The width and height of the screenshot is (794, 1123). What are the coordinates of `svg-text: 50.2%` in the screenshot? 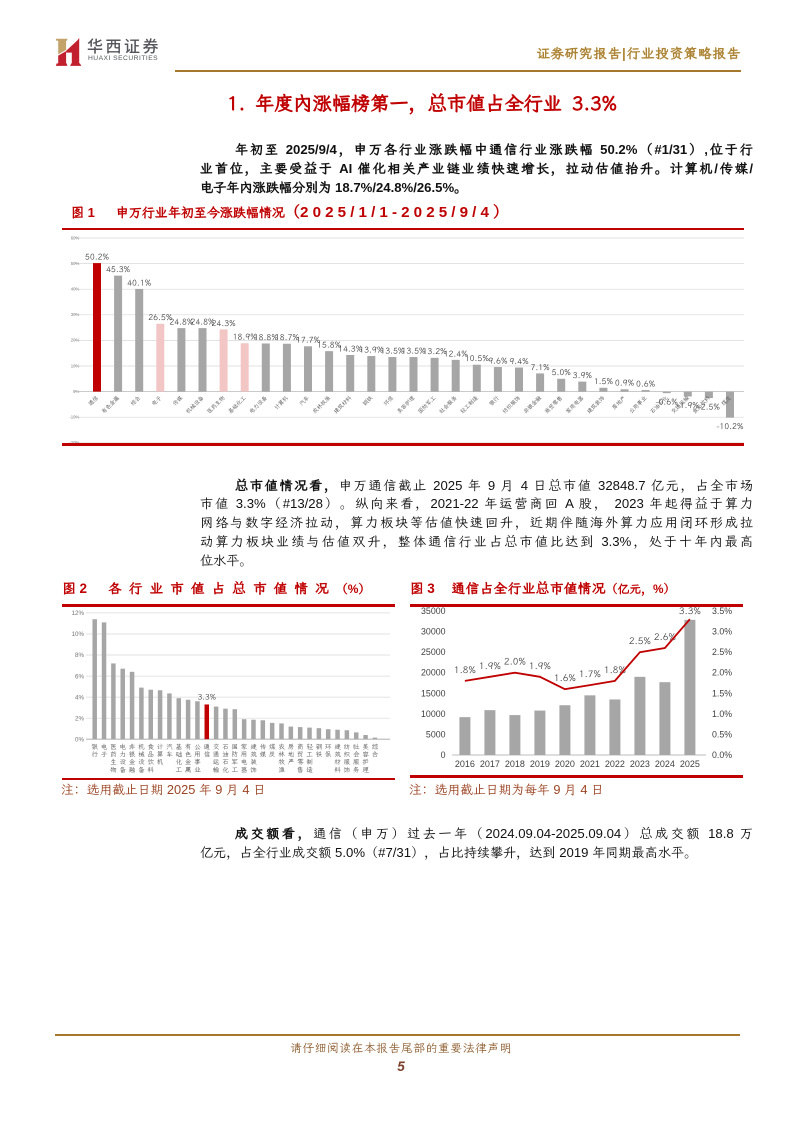 It's located at (97, 258).